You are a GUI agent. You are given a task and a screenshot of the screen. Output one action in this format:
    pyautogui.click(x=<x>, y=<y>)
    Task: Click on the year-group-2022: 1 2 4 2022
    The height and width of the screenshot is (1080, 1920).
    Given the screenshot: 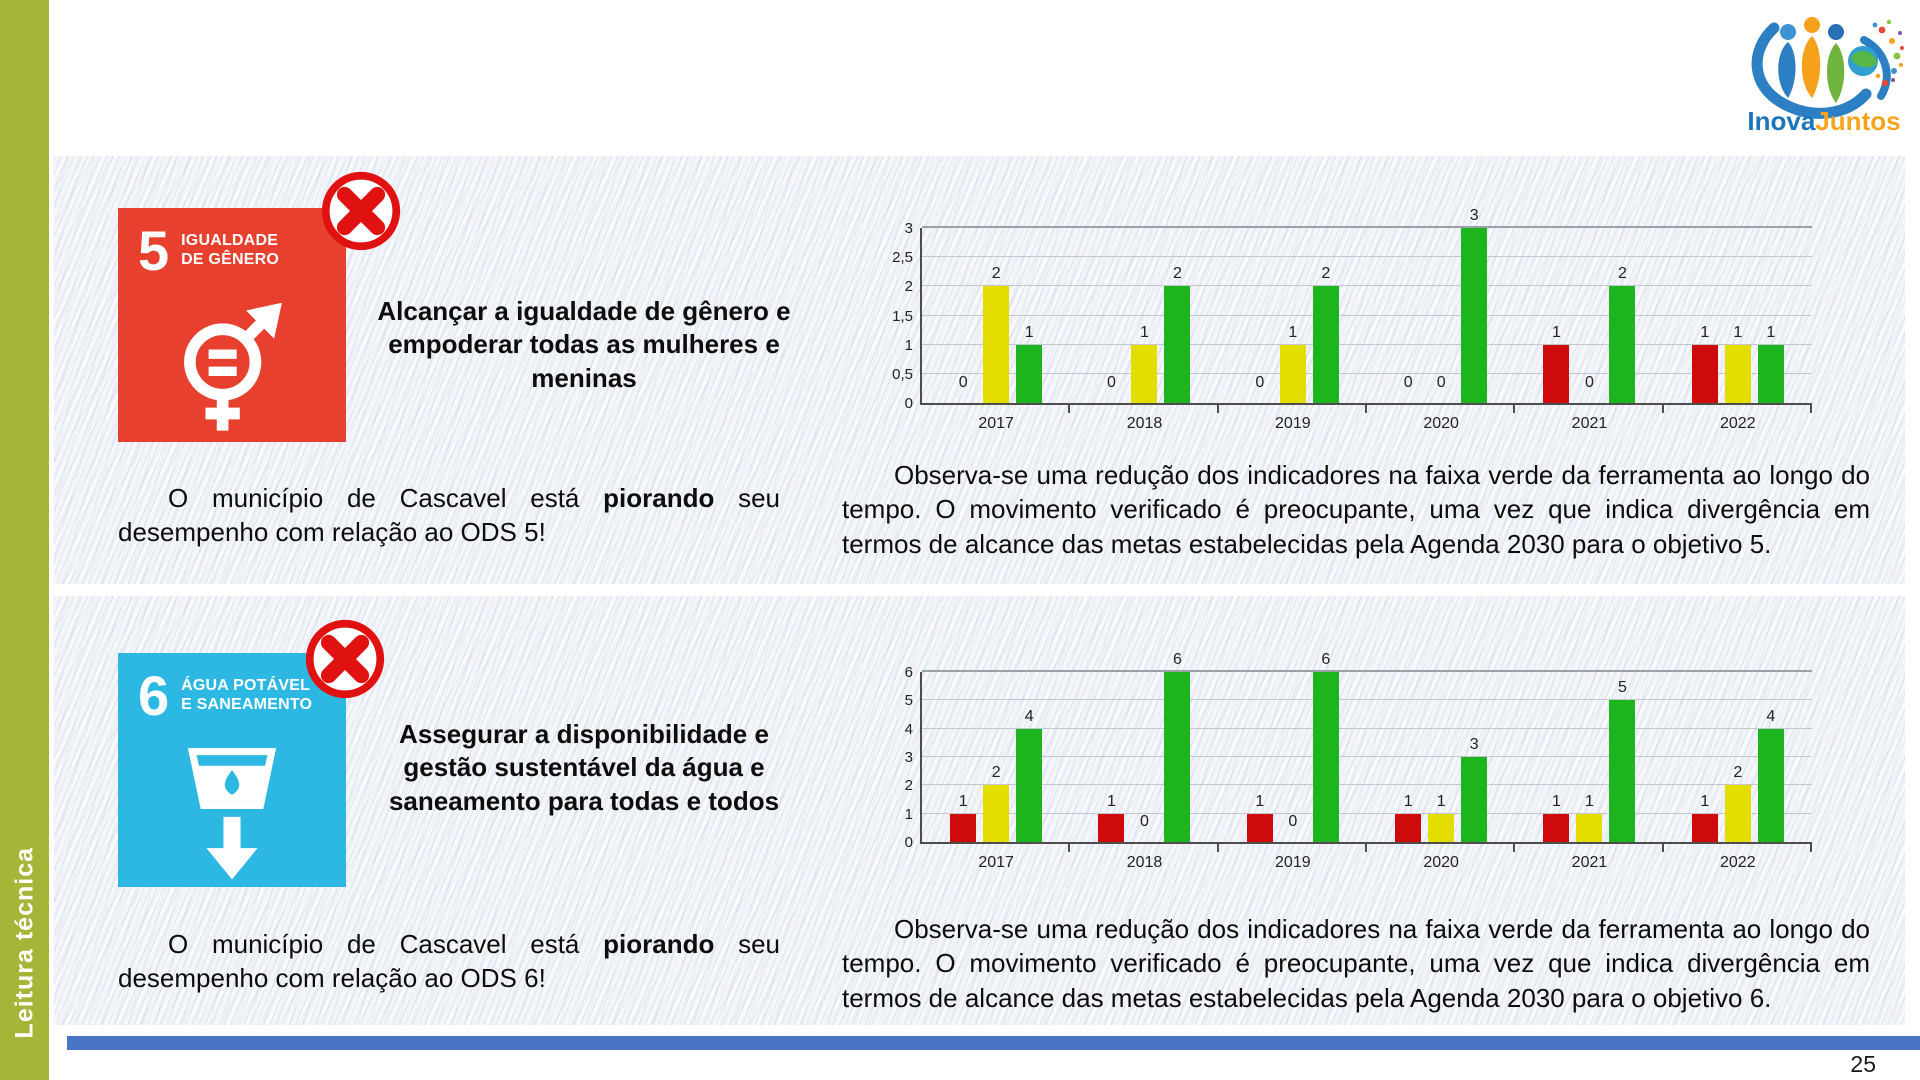 What is the action you would take?
    pyautogui.click(x=1738, y=771)
    